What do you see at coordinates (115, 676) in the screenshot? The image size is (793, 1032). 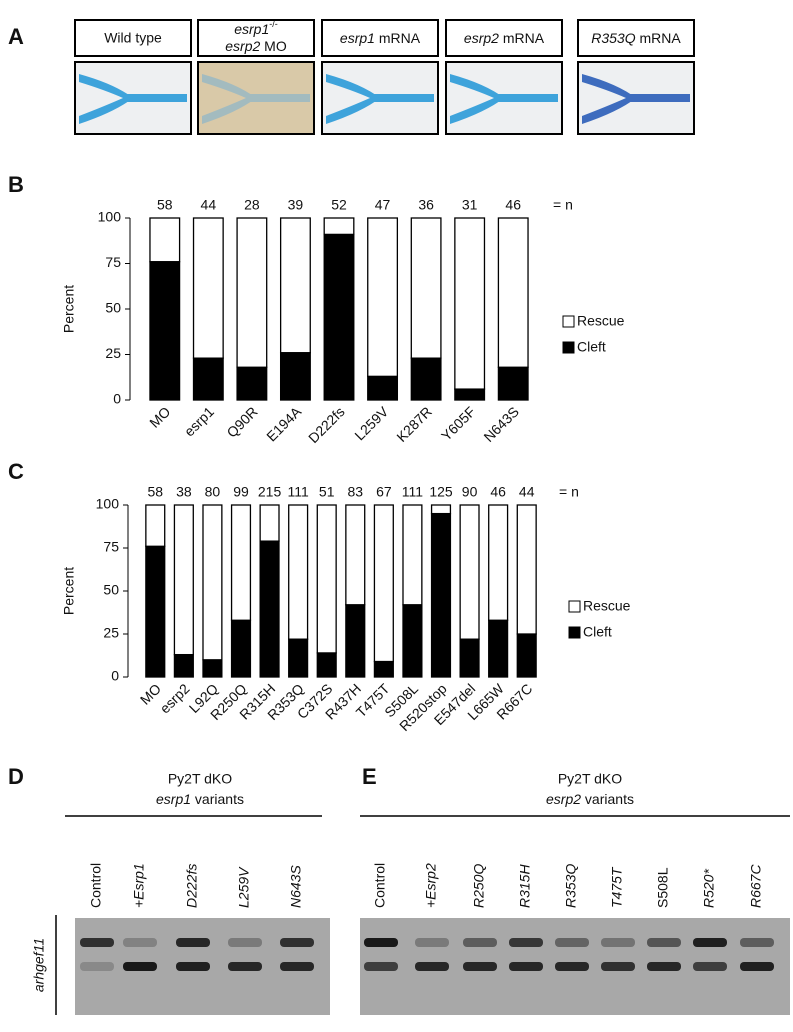 I see `y-tick-label: 0` at bounding box center [115, 676].